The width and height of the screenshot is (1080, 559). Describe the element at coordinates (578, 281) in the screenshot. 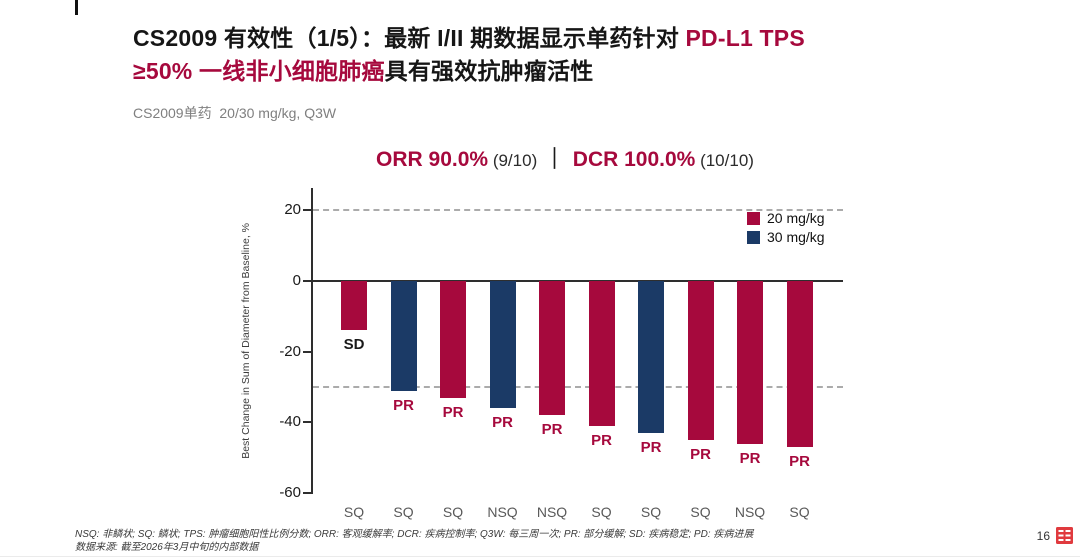

I see `zero-baseline` at that location.